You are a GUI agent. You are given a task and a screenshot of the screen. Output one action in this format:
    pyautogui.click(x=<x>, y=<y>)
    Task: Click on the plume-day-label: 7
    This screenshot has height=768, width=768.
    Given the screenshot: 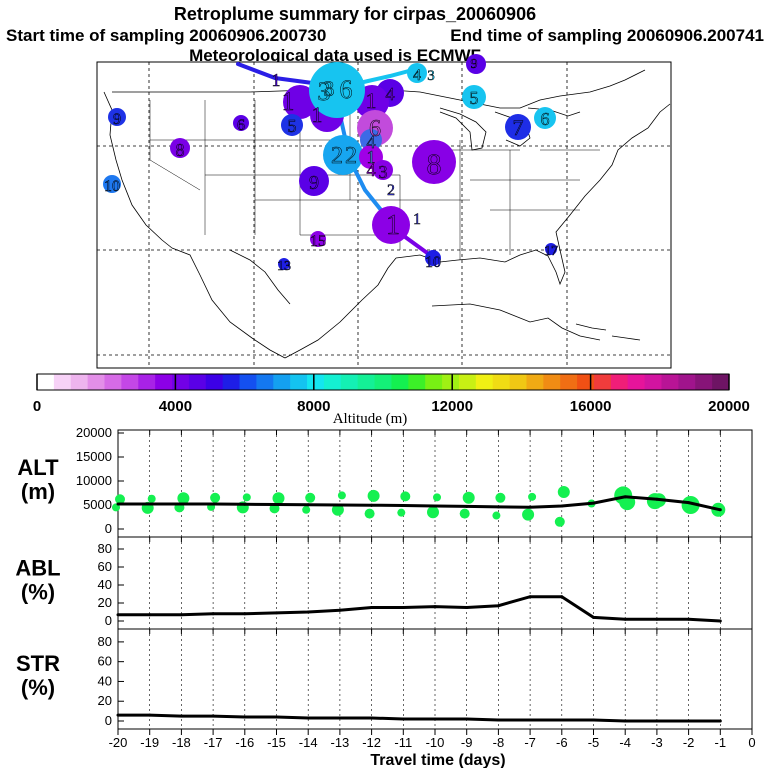 What is the action you would take?
    pyautogui.click(x=518, y=127)
    